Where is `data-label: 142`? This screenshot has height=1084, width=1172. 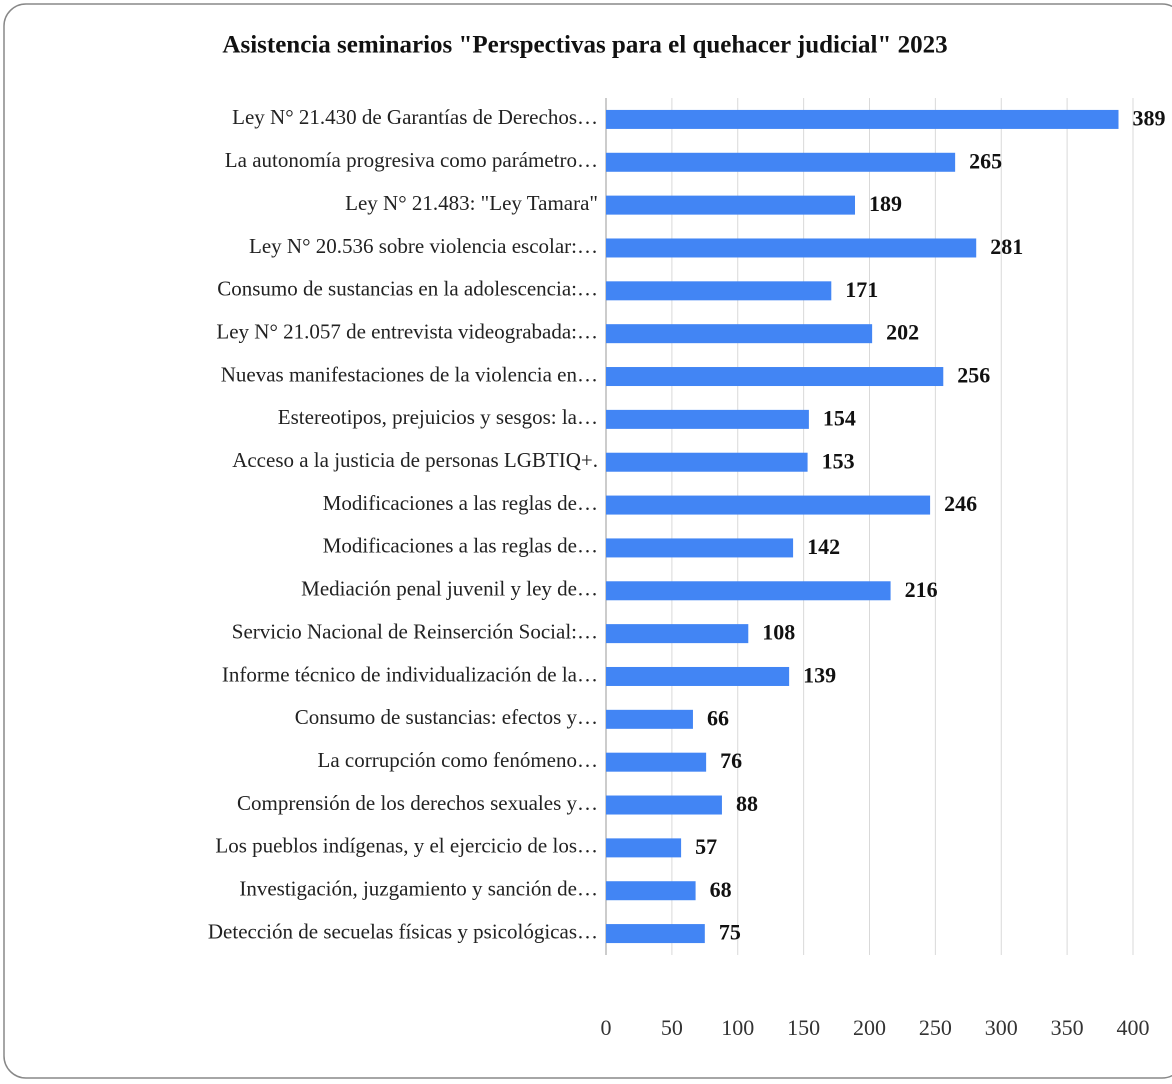 data-label: 142 is located at coordinates (823, 546).